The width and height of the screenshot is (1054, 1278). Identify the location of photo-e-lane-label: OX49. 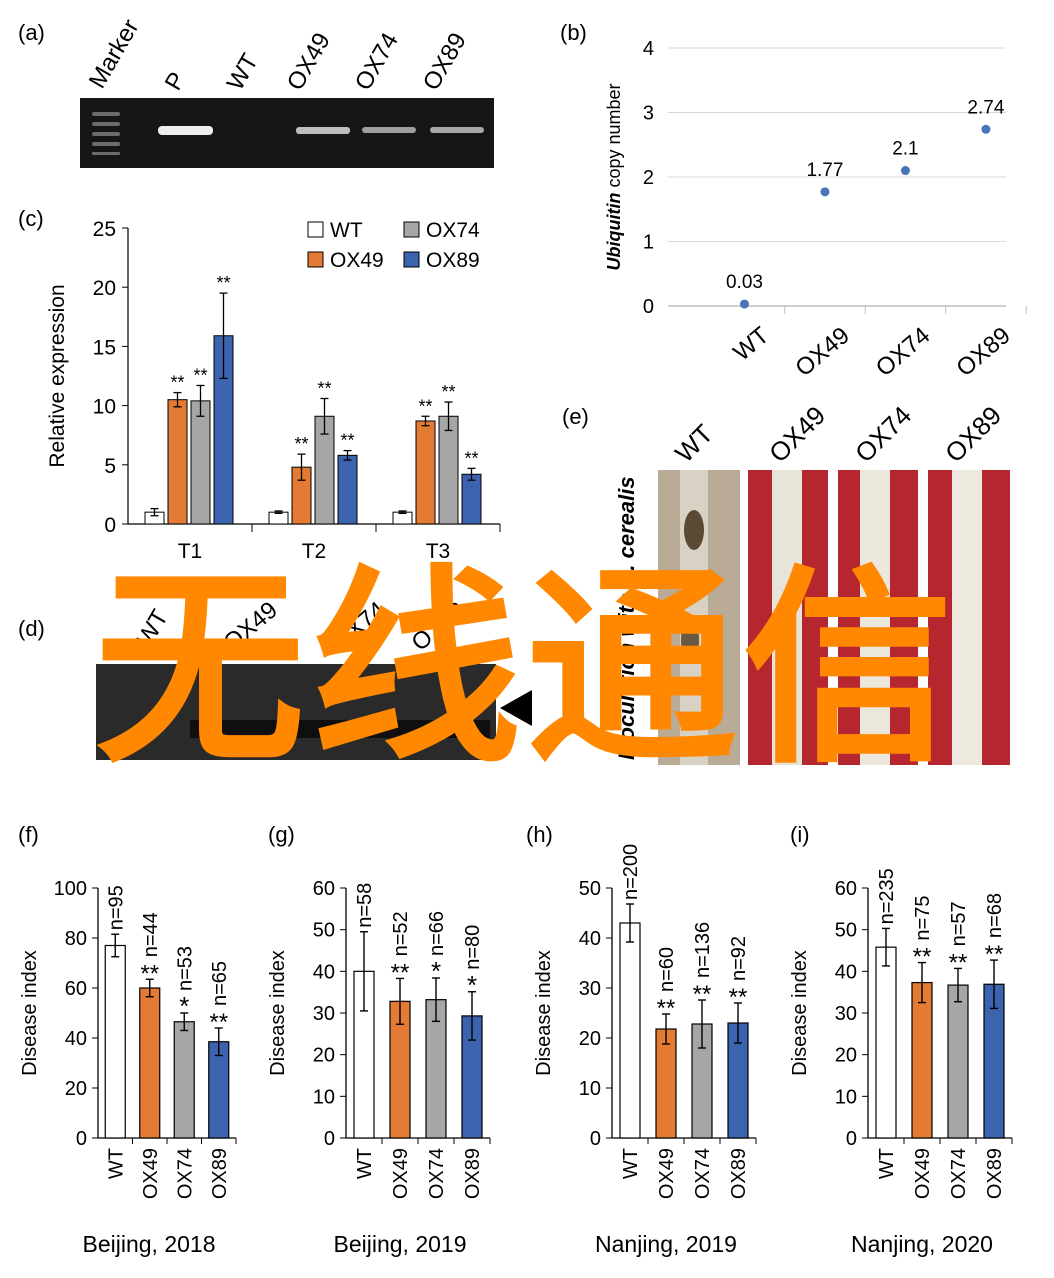
(797, 434).